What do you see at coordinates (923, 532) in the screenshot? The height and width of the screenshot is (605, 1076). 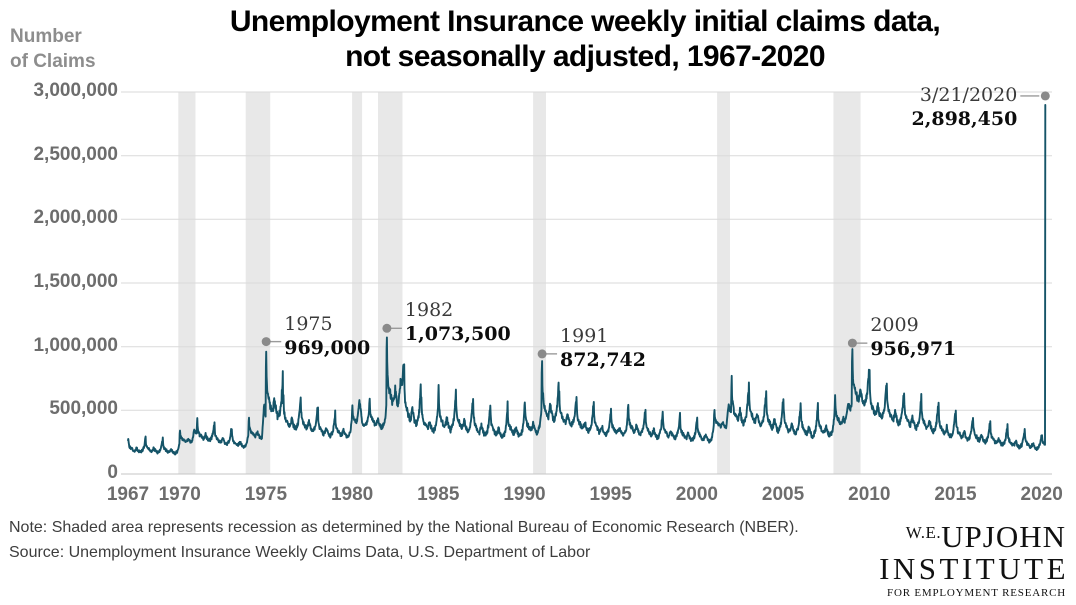 I see `logo-we-prefix: W.E.` at bounding box center [923, 532].